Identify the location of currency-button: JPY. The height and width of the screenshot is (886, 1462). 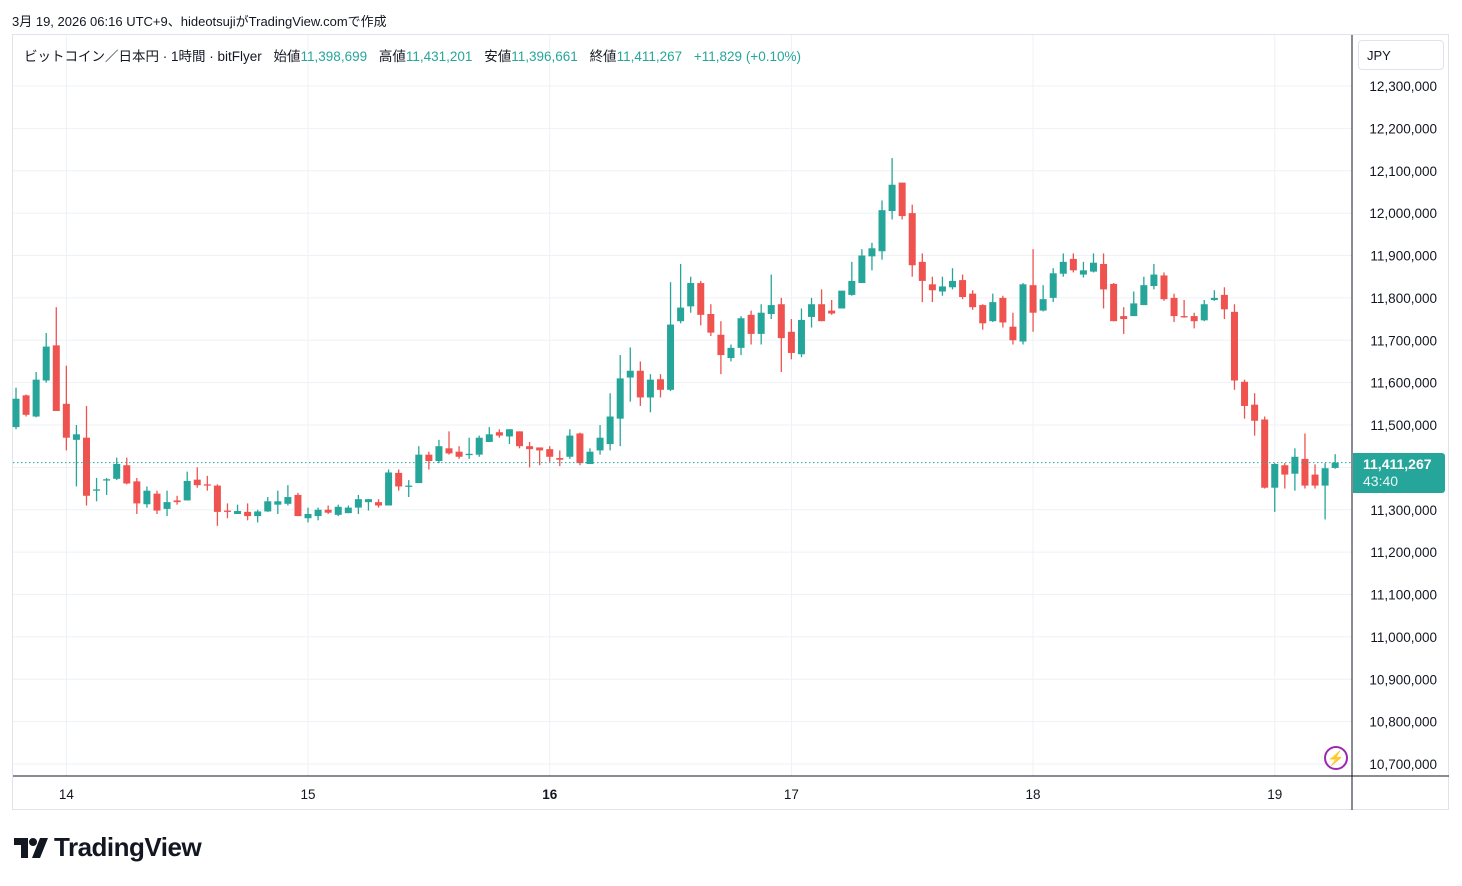
(1401, 55).